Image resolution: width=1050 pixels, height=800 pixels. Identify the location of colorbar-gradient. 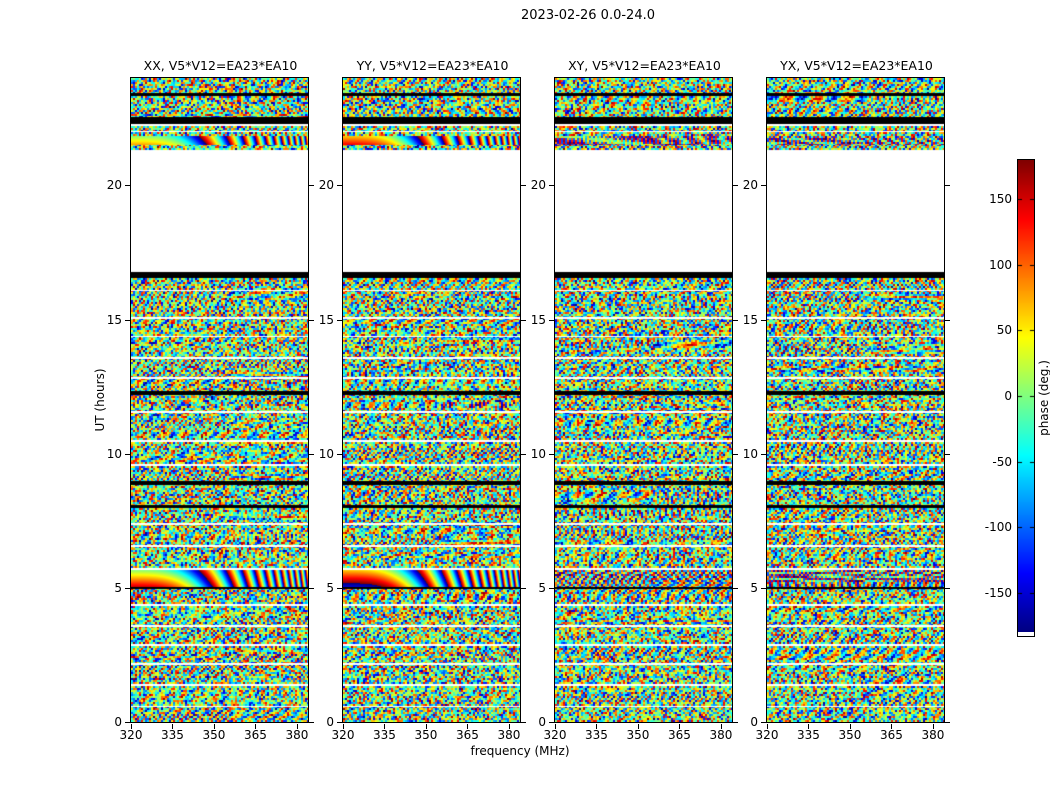
(1026, 396).